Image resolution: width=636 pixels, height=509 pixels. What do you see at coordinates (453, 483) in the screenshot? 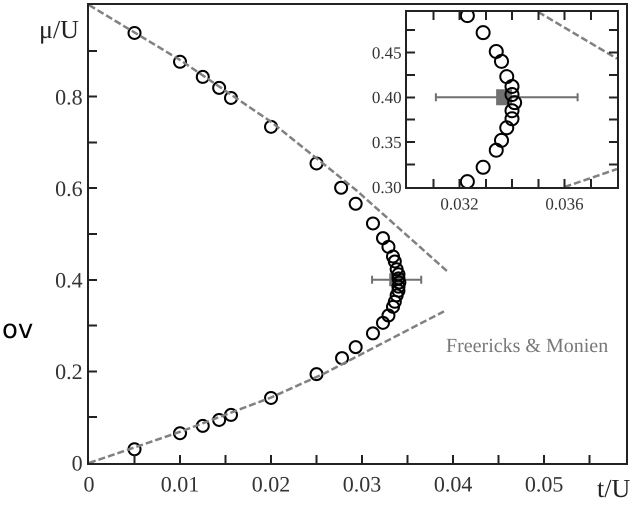
I see `x-tick-label: 0.04` at bounding box center [453, 483].